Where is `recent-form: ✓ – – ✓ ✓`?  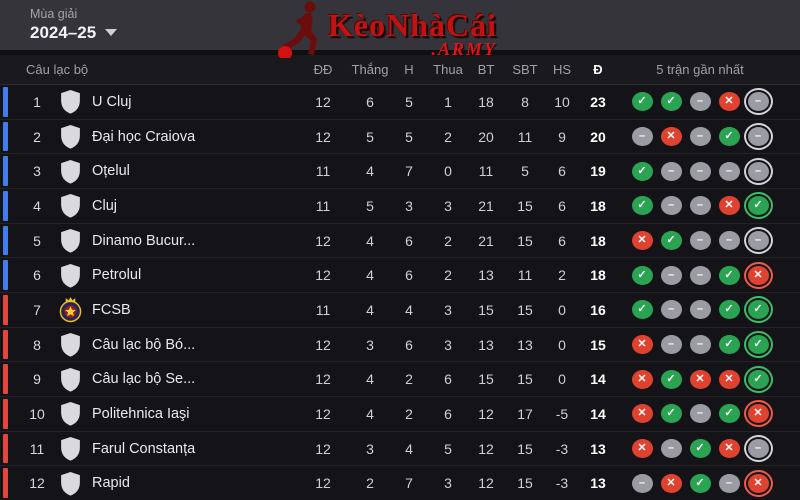
recent-form: ✓ – – ✓ ✓ is located at coordinates (700, 310).